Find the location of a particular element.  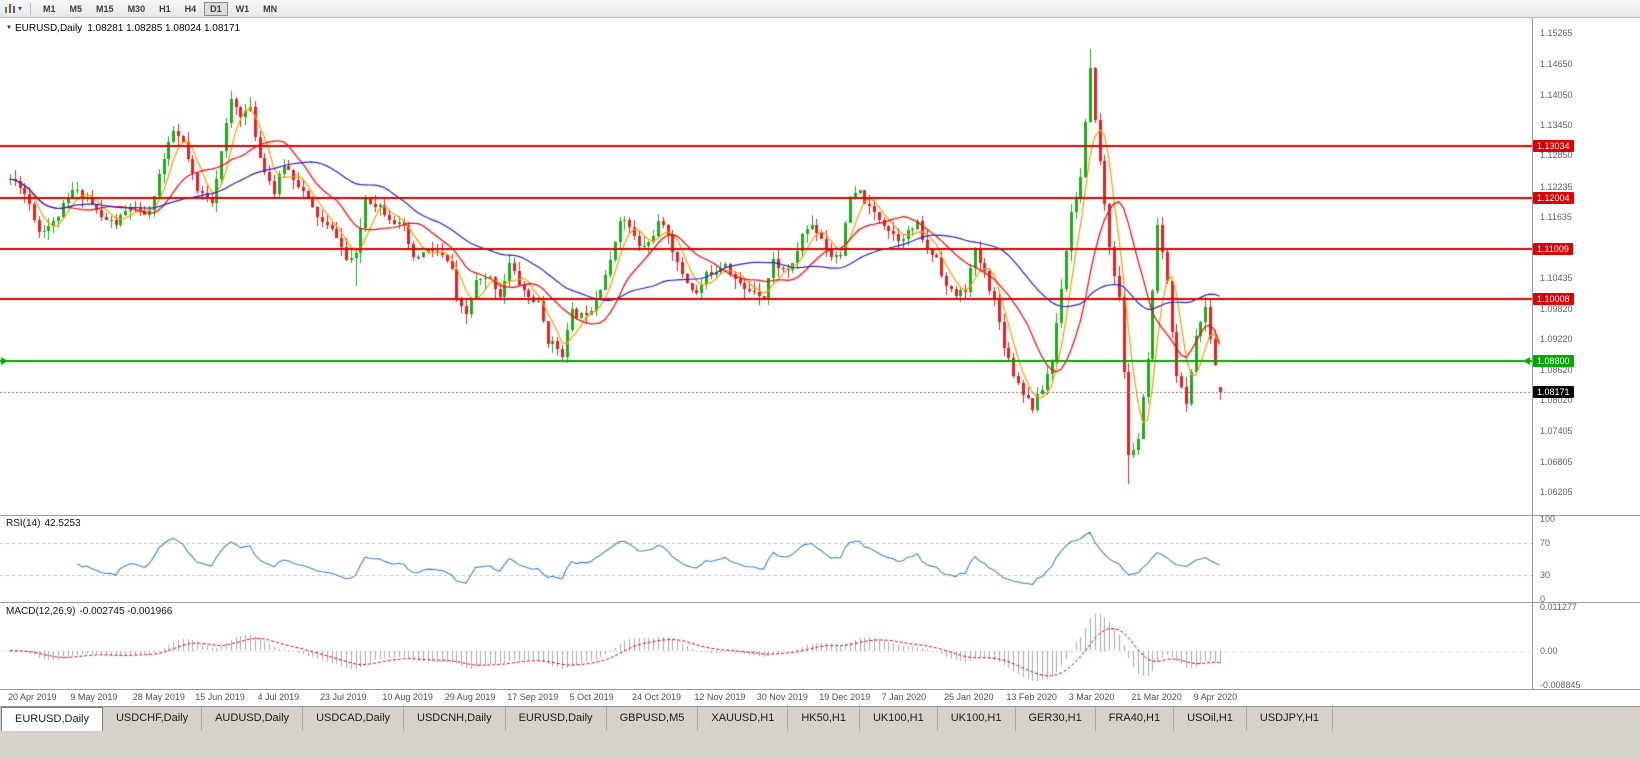

price-axis-label: 1.14650 is located at coordinates (1556, 64).